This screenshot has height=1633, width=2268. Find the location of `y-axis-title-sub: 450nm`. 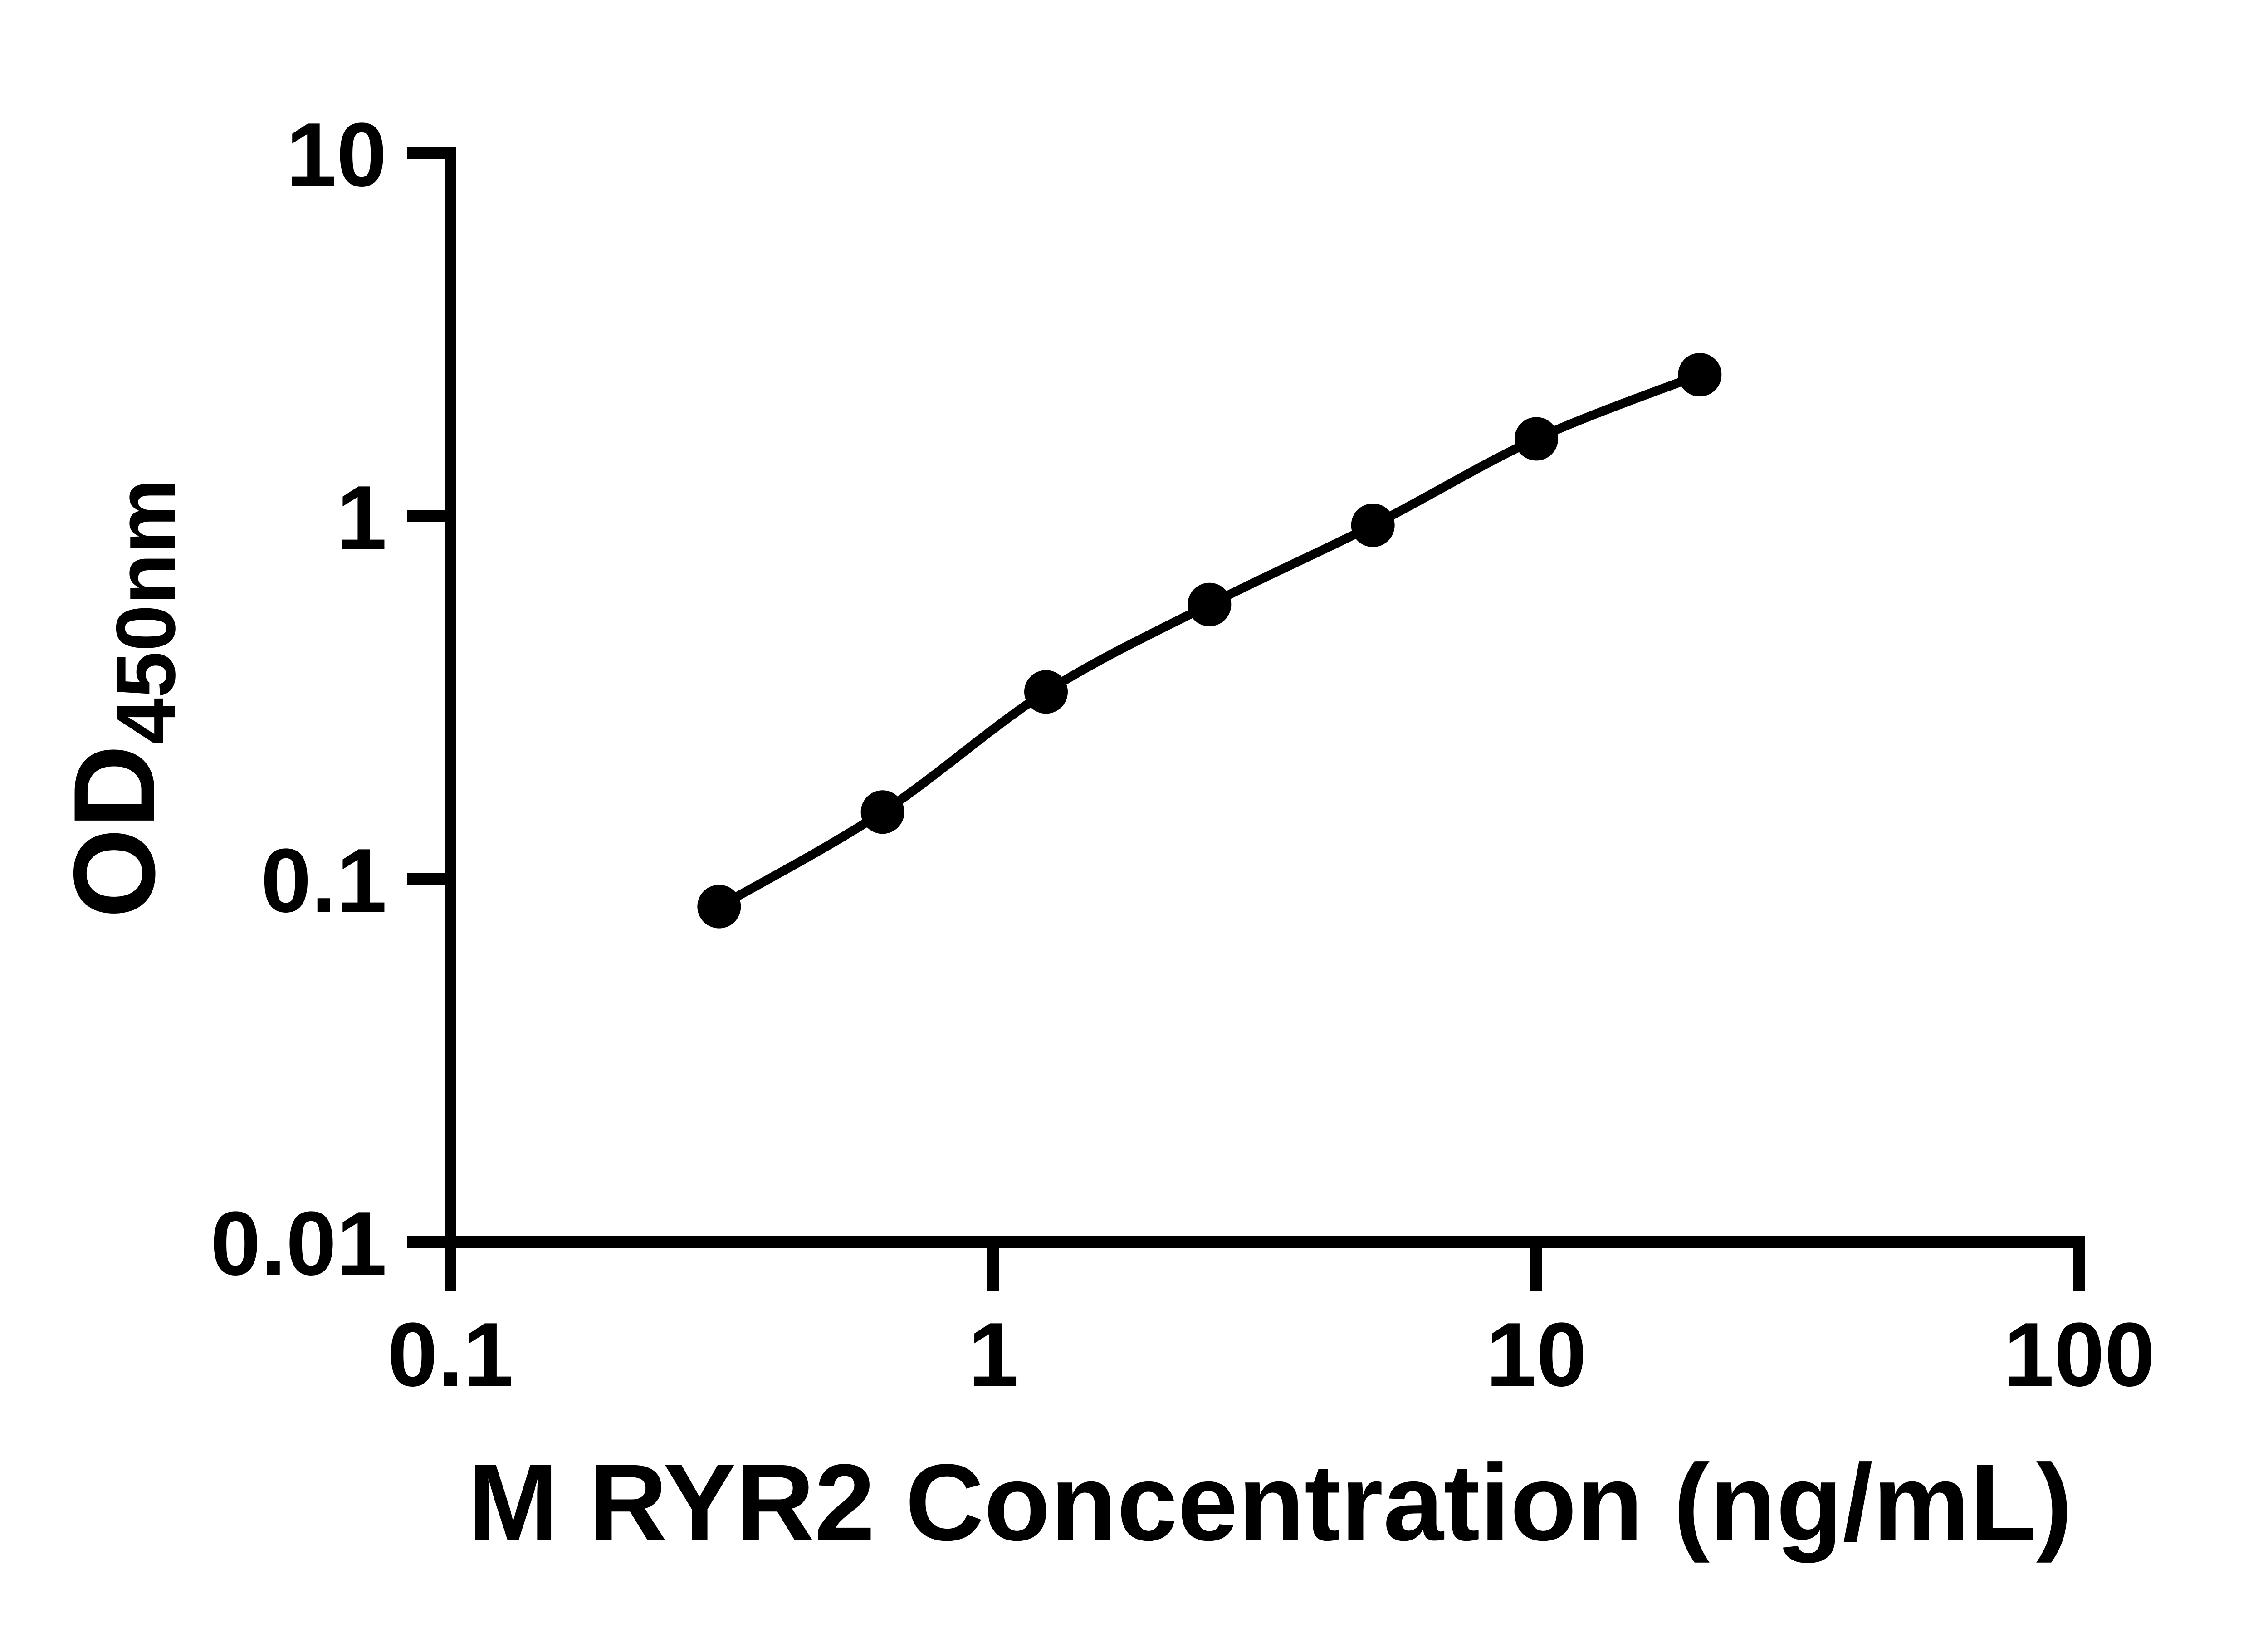

y-axis-title-sub: 450nm is located at coordinates (146, 612).